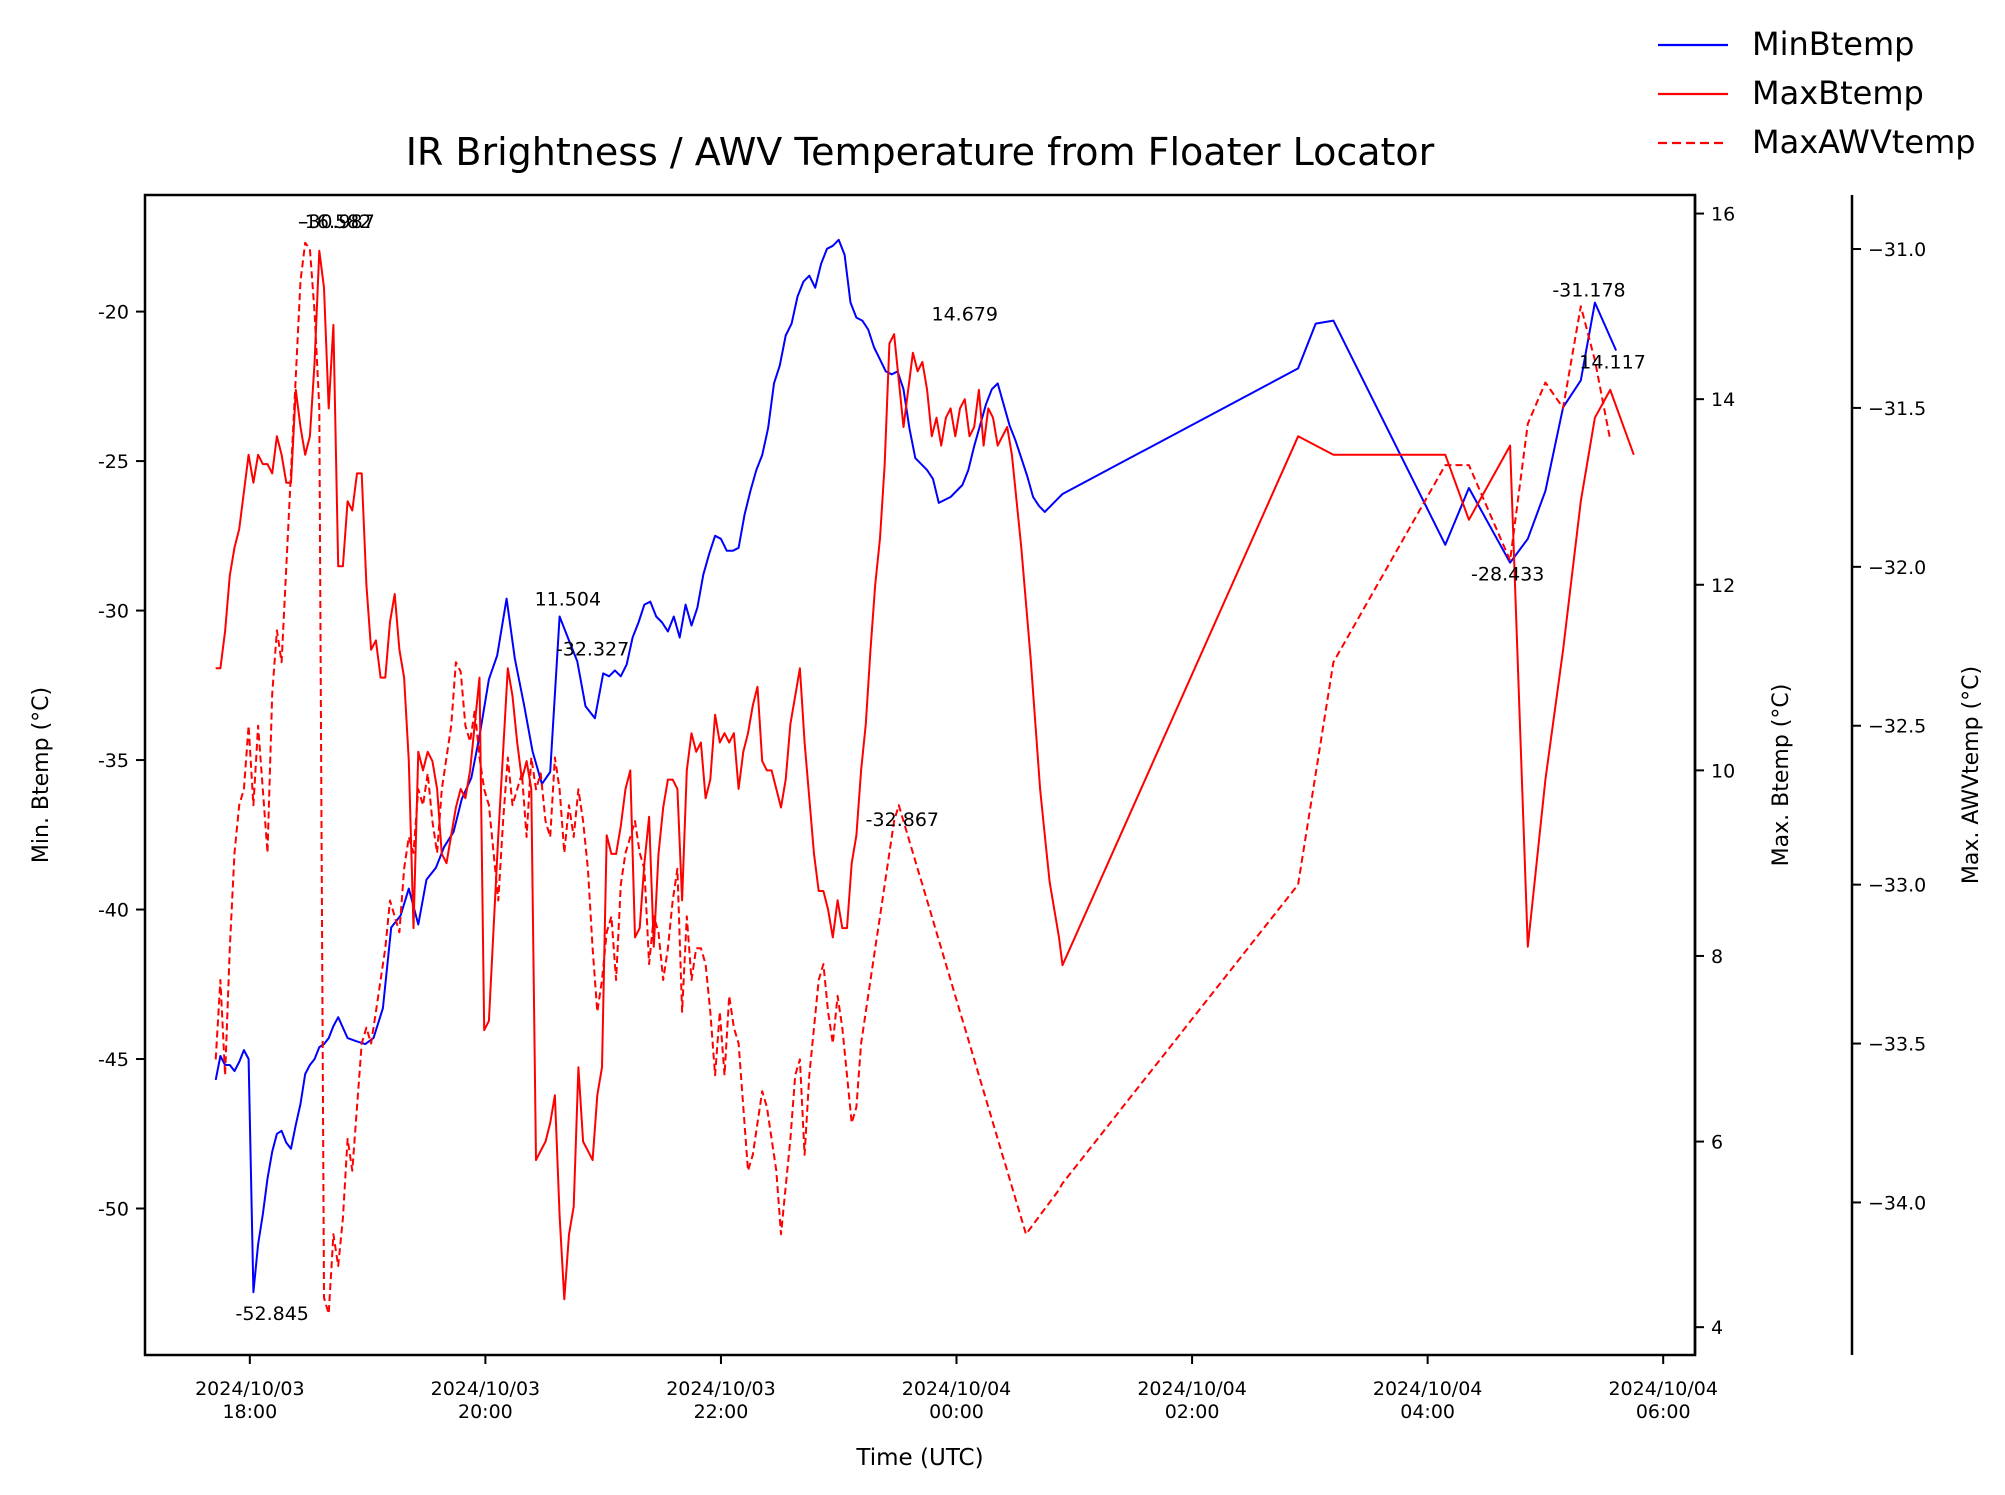 This screenshot has height=1495, width=2005. What do you see at coordinates (965, 315) in the screenshot?
I see `data-label: 14.679` at bounding box center [965, 315].